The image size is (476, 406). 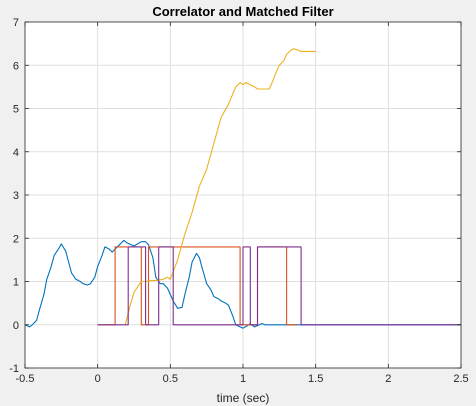 I want to click on y-tick-label: 1, so click(x=16, y=283).